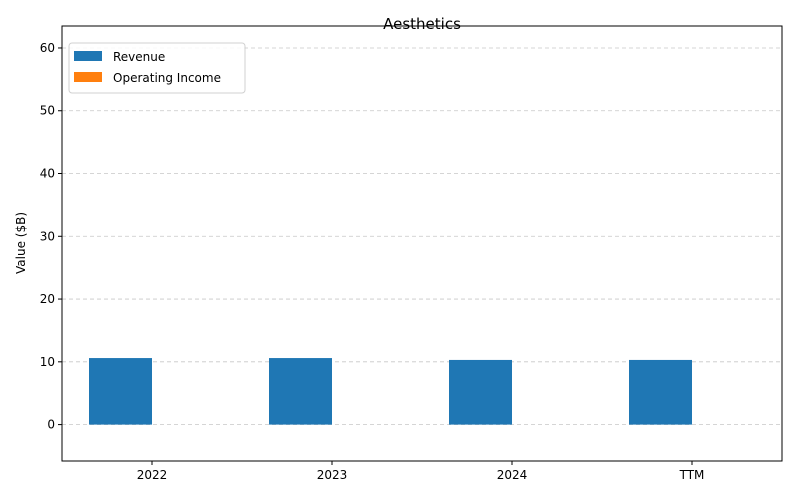 This screenshot has height=500, width=800. What do you see at coordinates (47, 299) in the screenshot?
I see `y-tick-label: 20` at bounding box center [47, 299].